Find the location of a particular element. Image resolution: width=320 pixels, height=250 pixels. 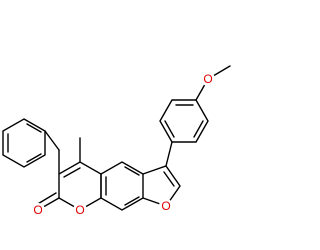

carbonyl-bond is located at coordinates (46, 199).